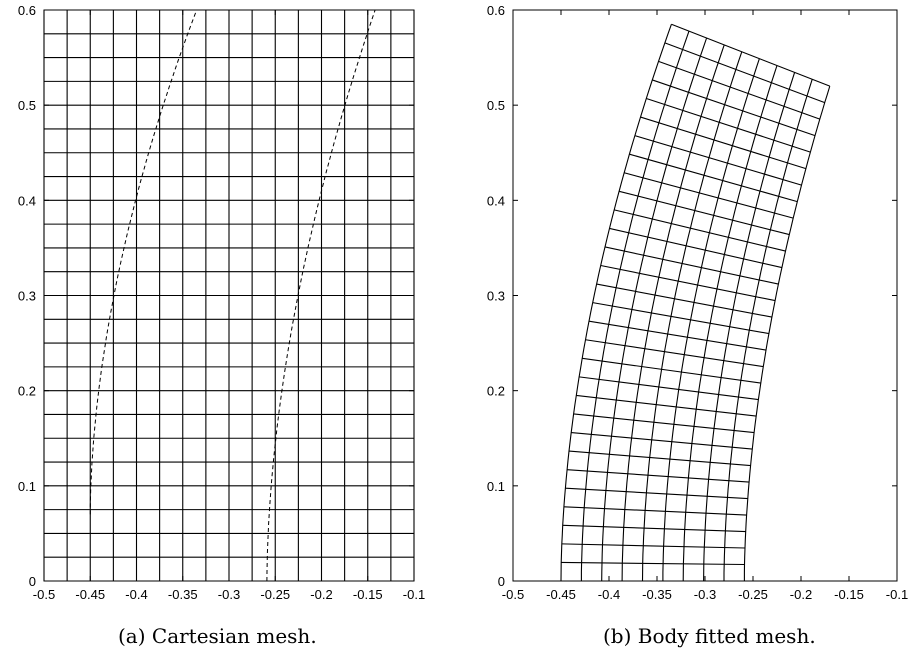 This screenshot has width=915, height=660. I want to click on caption-body-fitted-mesh: (b) Body fitted mesh., so click(709, 636).